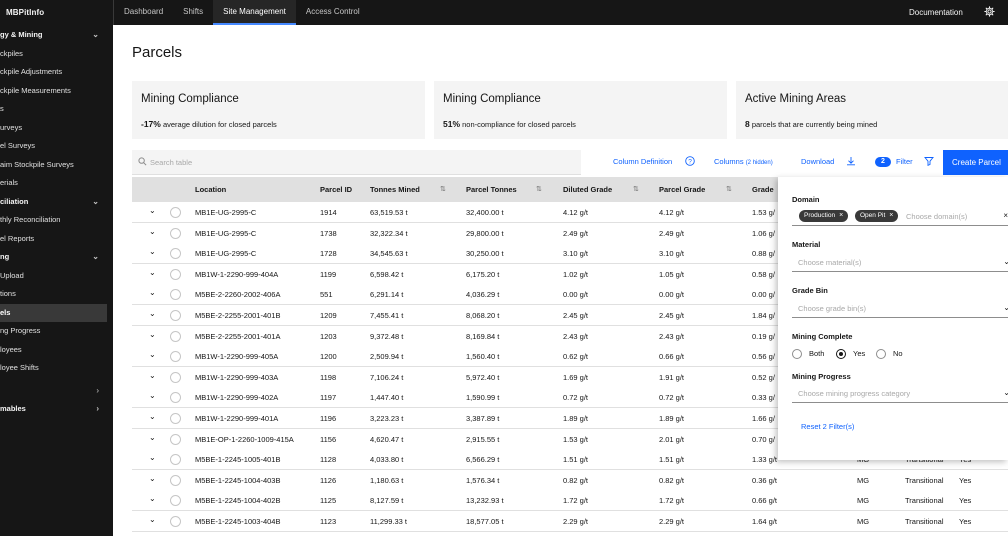 Image resolution: width=1008 pixels, height=536 pixels. Describe the element at coordinates (643, 161) in the screenshot. I see `column-definition-link: Column Definition` at that location.